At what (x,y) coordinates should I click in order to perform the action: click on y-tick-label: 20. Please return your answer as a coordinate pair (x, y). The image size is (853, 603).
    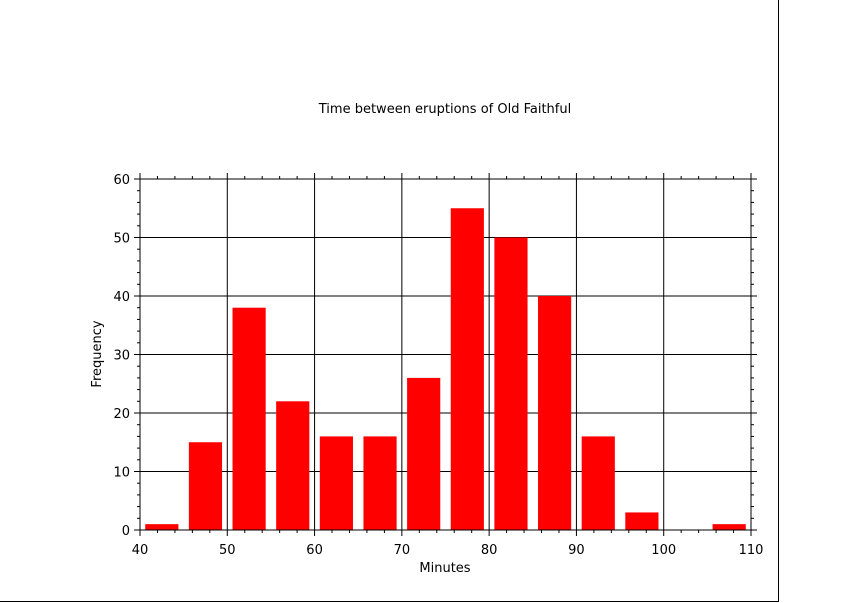
    Looking at the image, I should click on (121, 414).